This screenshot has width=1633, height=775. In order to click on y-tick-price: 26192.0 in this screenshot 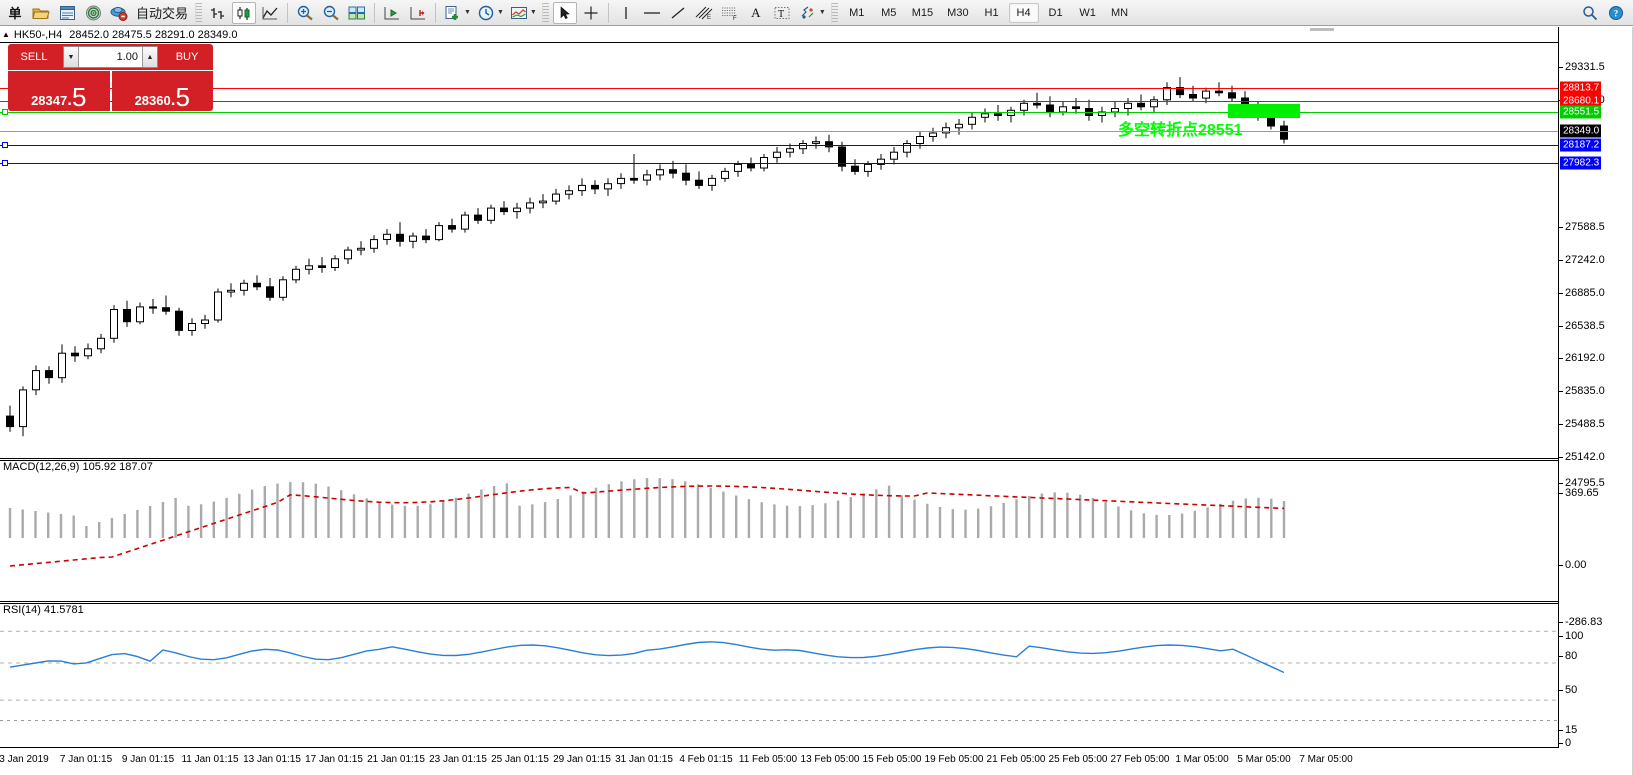, I will do `click(1582, 358)`.